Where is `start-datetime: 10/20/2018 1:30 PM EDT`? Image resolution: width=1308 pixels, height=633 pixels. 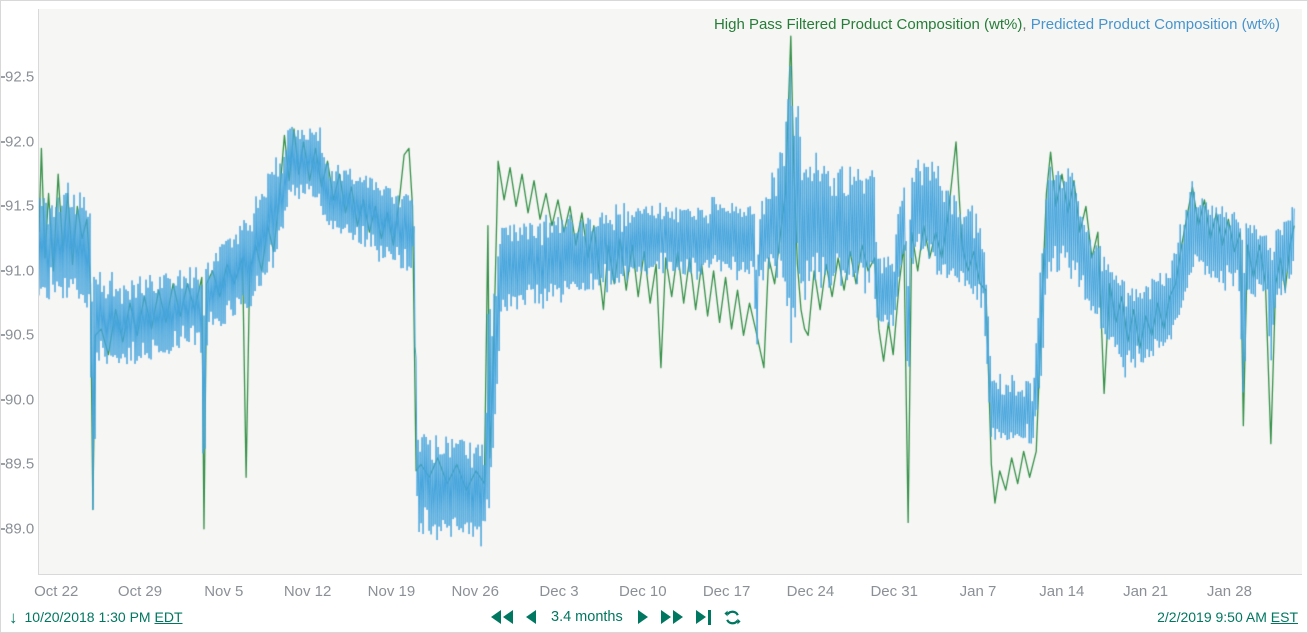 start-datetime: 10/20/2018 1:30 PM EDT is located at coordinates (104, 617).